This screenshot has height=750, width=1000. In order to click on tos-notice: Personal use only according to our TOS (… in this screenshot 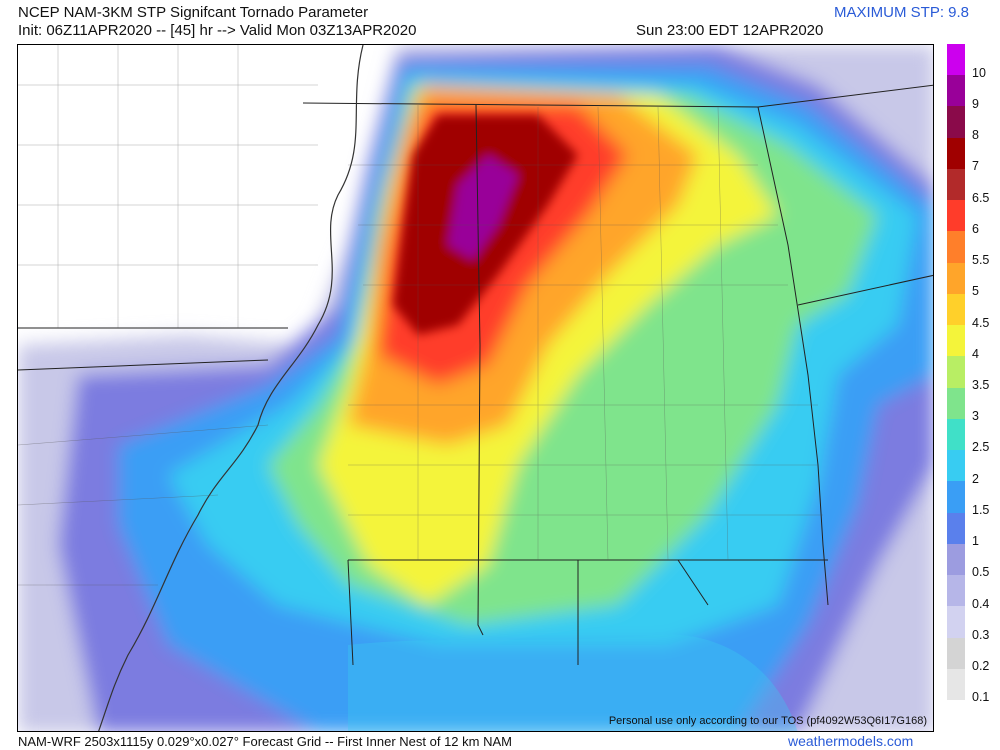, I will do `click(767, 721)`.